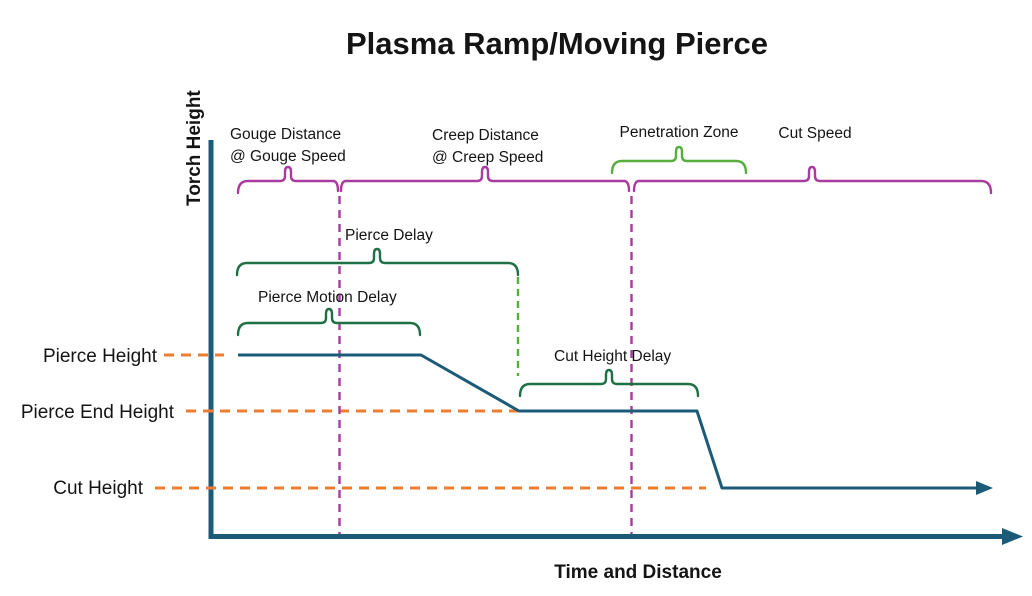 Image resolution: width=1032 pixels, height=596 pixels. I want to click on pierce-end-height-label: Pierce End Height, so click(98, 412).